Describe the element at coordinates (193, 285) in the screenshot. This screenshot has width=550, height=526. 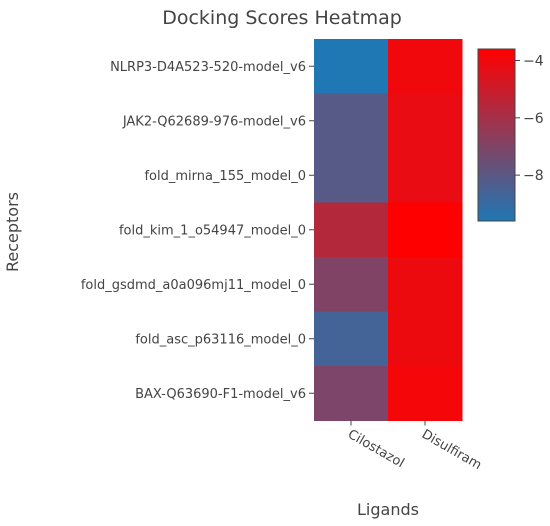
I see `y-tick-label: fold_gsdmd_a0a096mj11_model_0` at that location.